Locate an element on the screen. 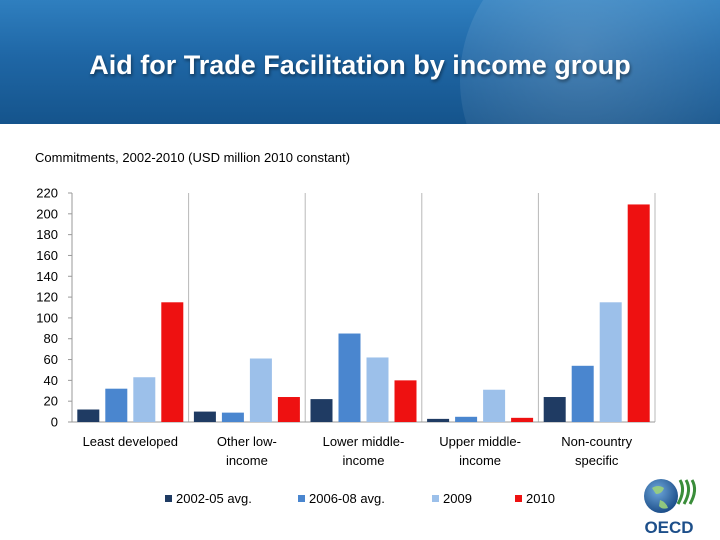 This screenshot has height=540, width=720. y-tick-label: 160 is located at coordinates (47, 255).